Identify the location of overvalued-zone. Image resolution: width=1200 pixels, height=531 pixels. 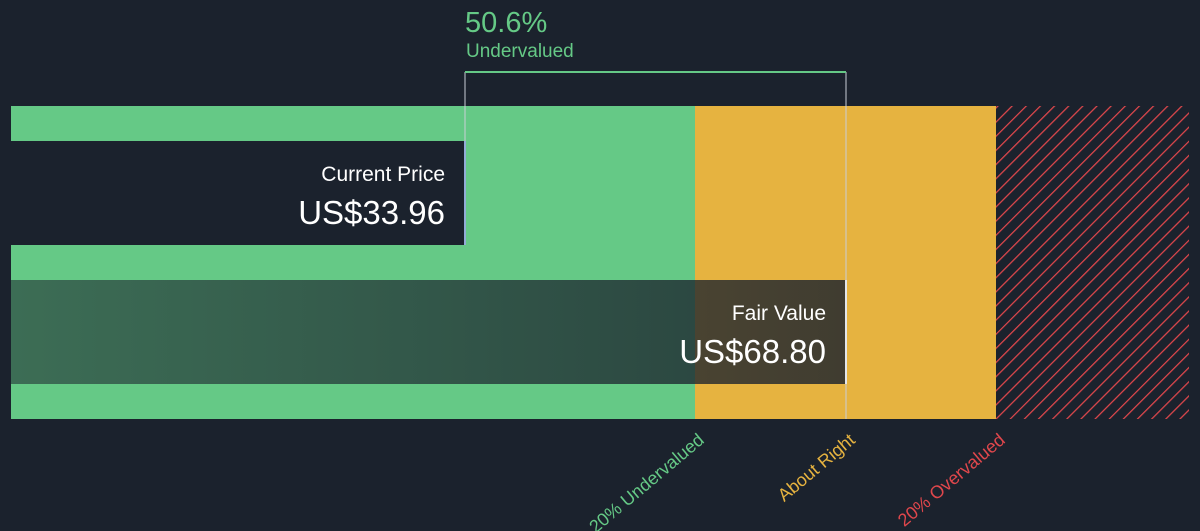
(1092, 262).